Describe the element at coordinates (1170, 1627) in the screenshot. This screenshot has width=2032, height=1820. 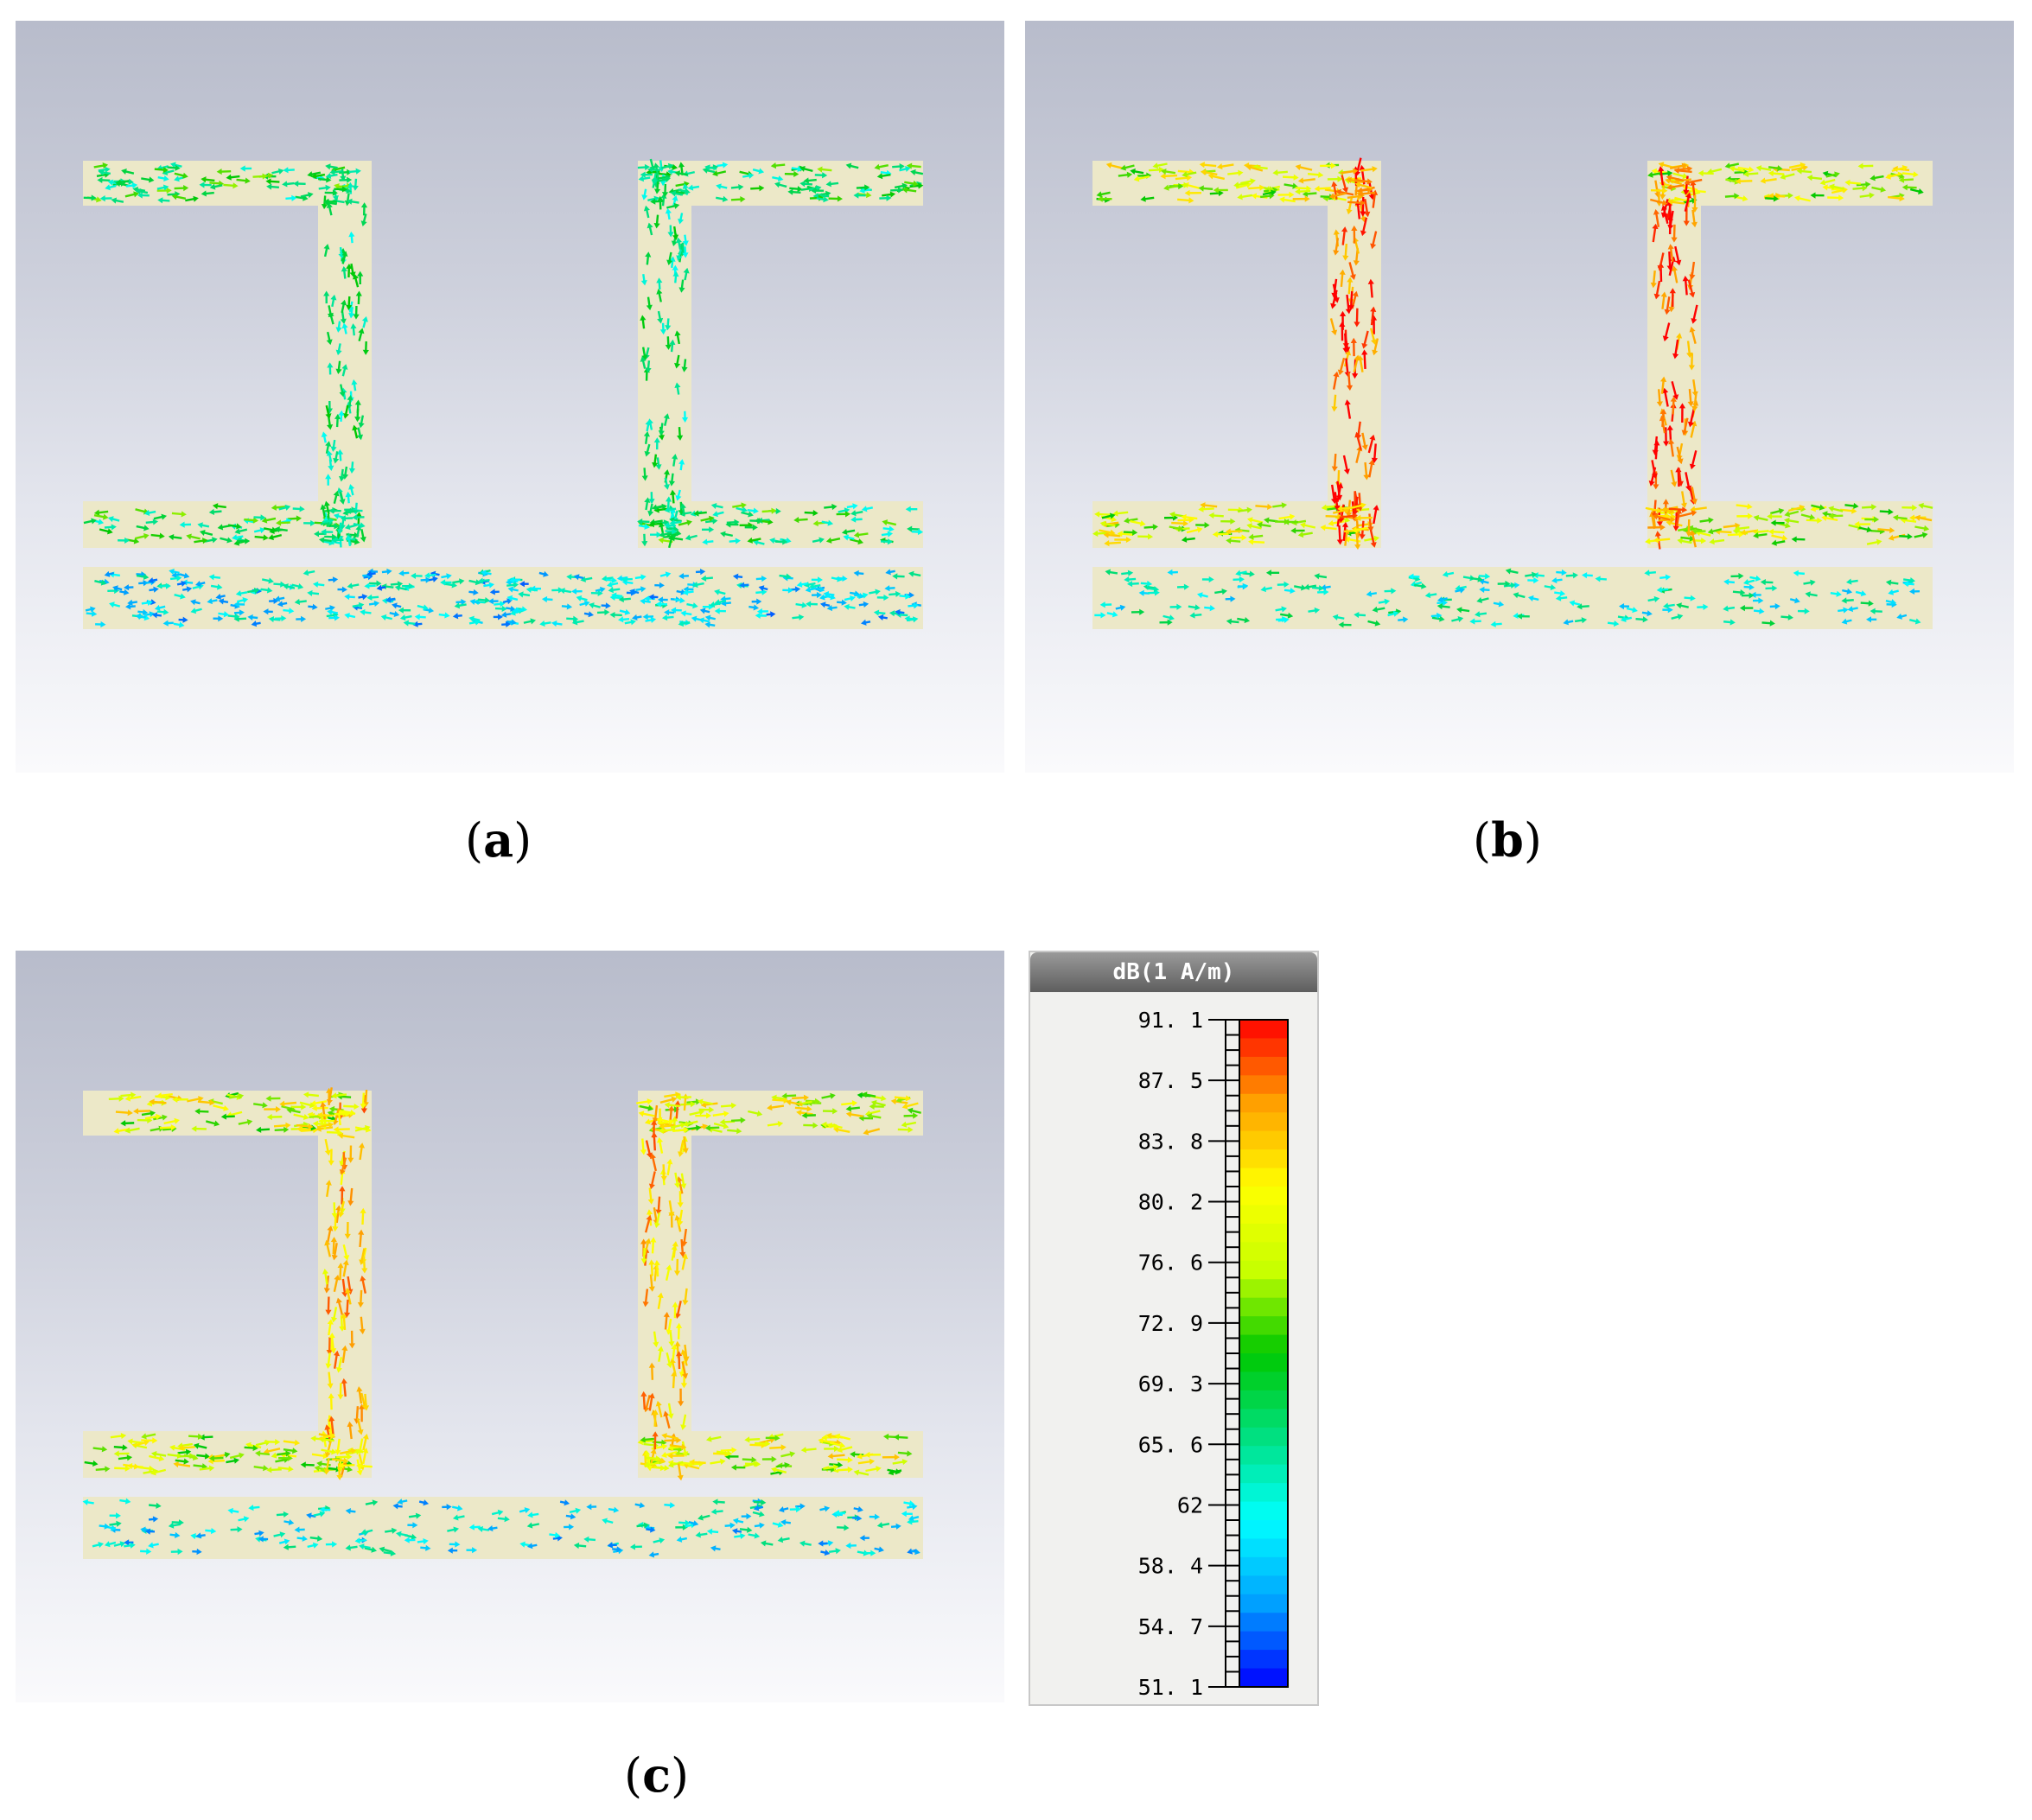
I see `legend-tick-label: 54. 7` at that location.